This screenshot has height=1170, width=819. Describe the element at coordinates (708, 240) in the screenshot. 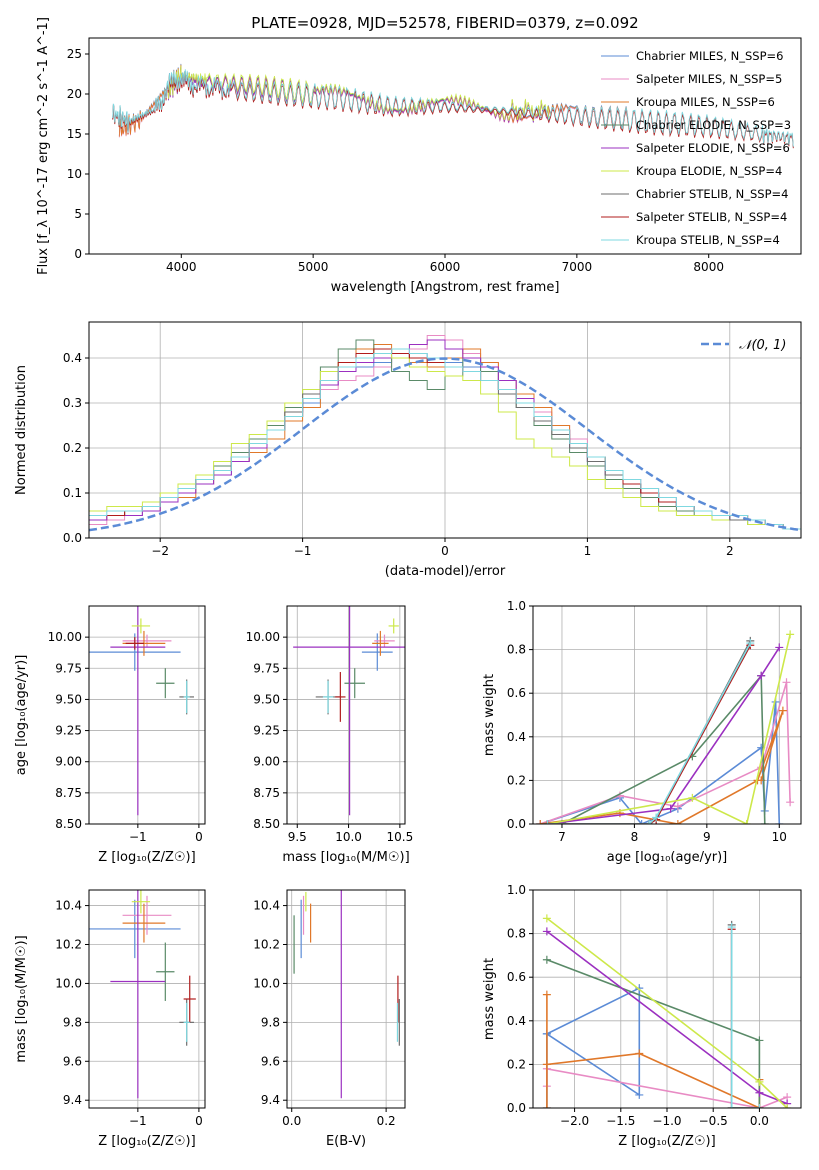

I see `legend-label-kroupa_stelib: Kroupa STELIB, N_SSP=4` at that location.